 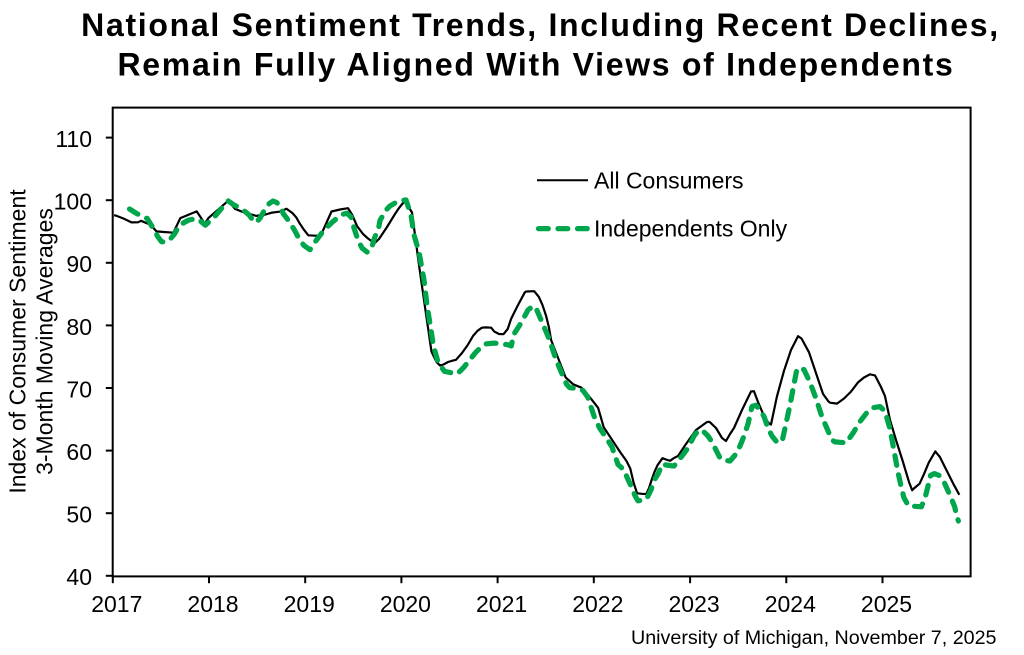 I want to click on svg-text: 2024, so click(x=790, y=604).